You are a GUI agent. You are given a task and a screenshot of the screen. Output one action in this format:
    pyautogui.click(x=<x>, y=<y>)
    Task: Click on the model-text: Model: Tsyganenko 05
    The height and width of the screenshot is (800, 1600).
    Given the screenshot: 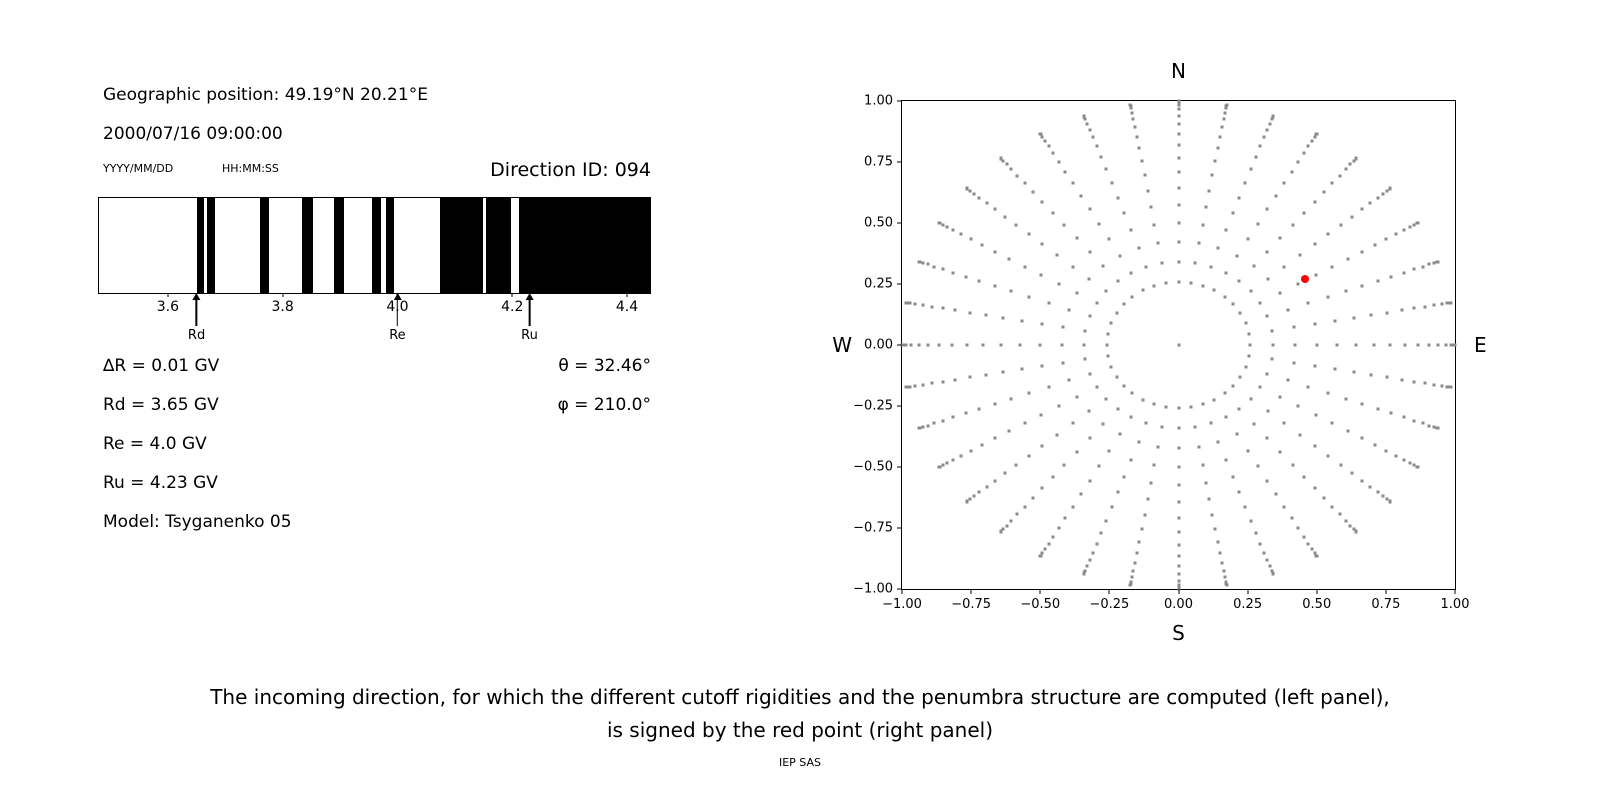 What is the action you would take?
    pyautogui.click(x=197, y=522)
    